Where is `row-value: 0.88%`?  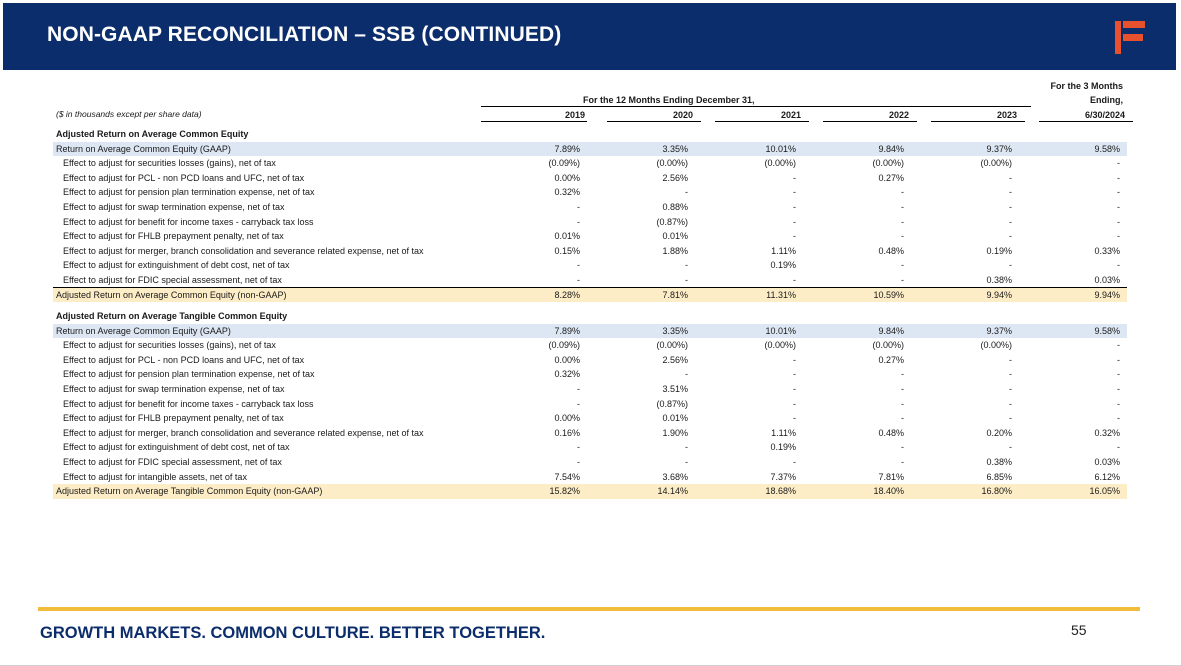
row-value: 0.88% is located at coordinates (675, 207).